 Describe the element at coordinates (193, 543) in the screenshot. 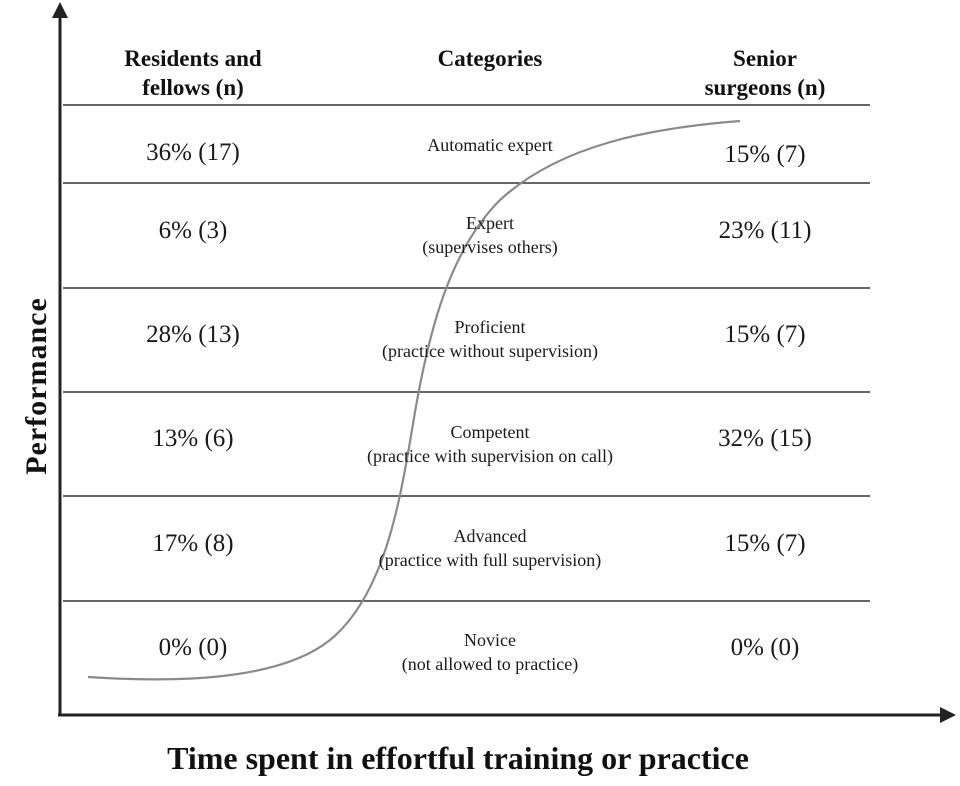

I see `row-advanced-residents: 17% (8)` at that location.